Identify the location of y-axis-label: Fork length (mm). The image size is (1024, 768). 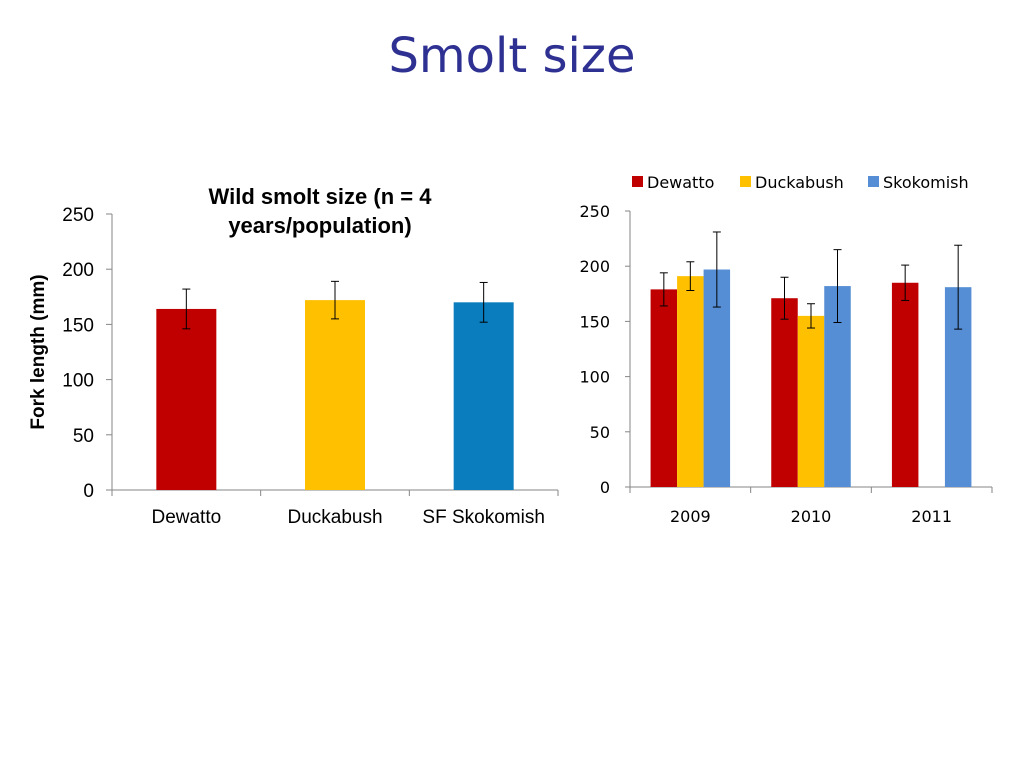
(38, 351).